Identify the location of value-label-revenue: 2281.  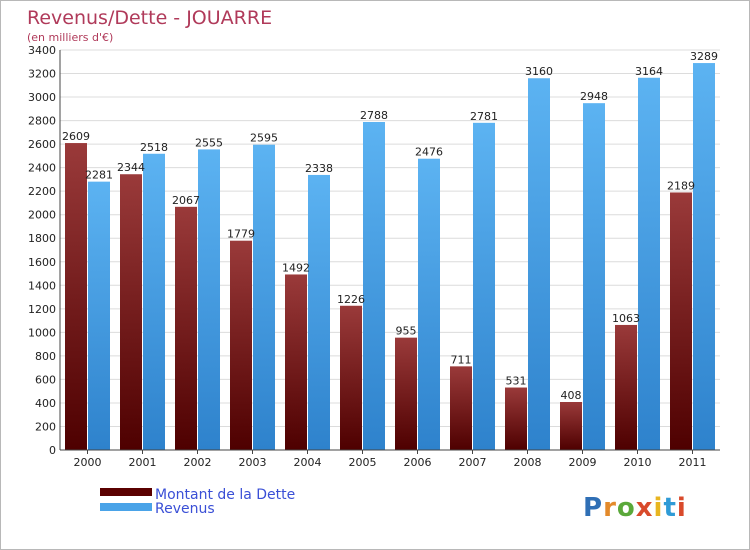
(99, 175).